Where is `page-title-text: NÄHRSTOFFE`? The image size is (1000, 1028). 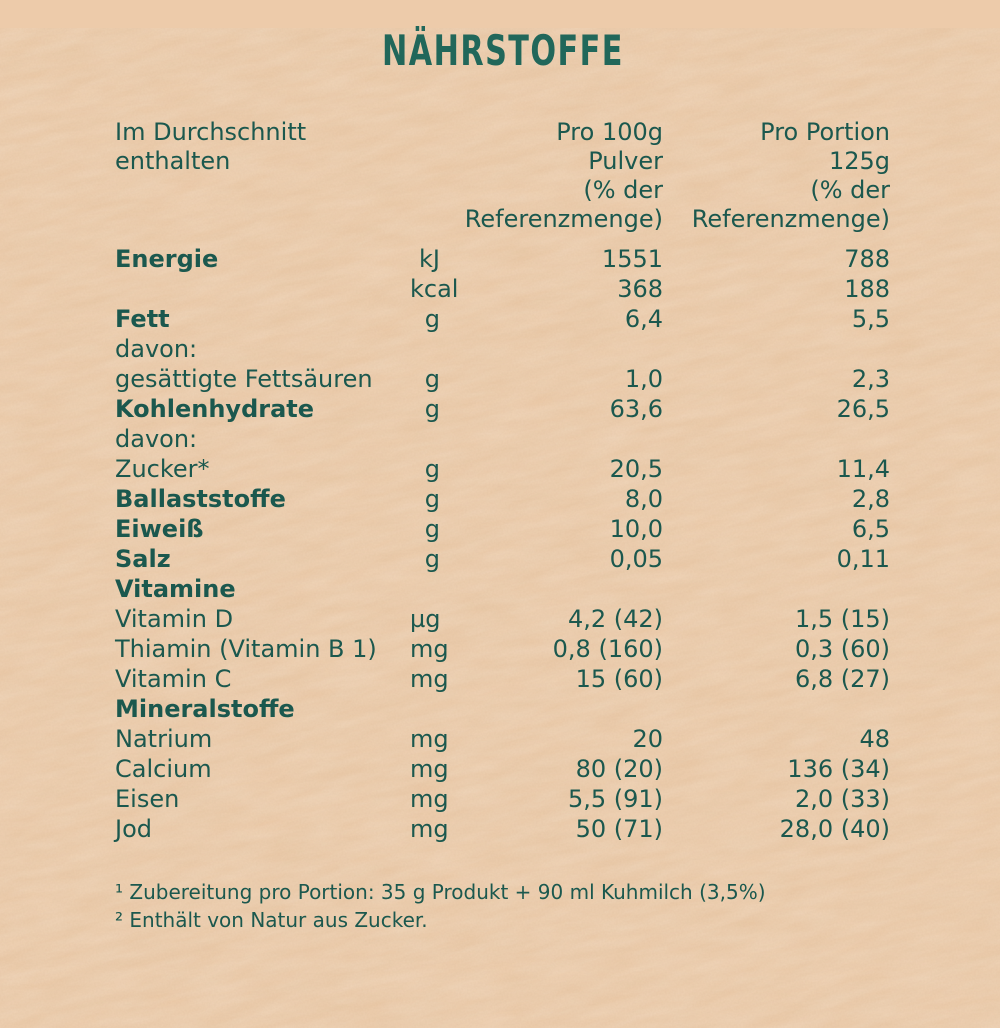
page-title-text: NÄHRSTOFFE is located at coordinates (502, 50).